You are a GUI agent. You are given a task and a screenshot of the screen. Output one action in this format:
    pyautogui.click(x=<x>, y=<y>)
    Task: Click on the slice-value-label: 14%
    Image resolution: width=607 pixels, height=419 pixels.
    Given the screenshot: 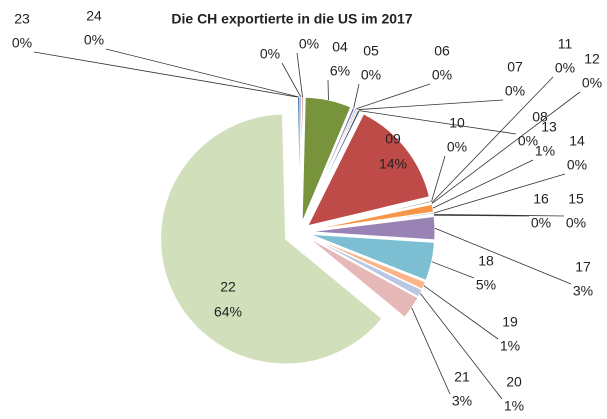 What is the action you would take?
    pyautogui.click(x=393, y=164)
    